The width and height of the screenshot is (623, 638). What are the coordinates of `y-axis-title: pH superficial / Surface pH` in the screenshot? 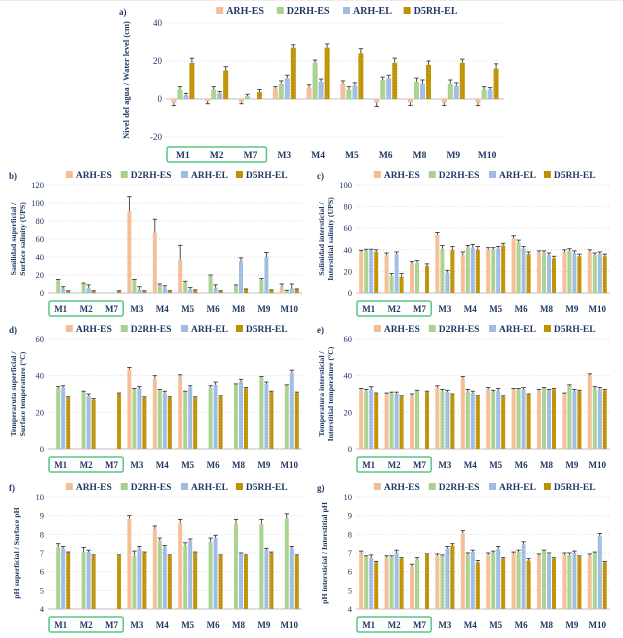 It's located at (16, 552).